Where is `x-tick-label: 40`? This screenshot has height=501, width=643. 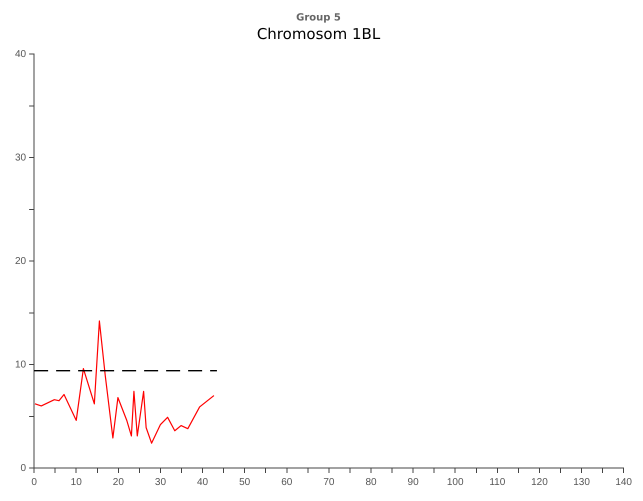 x-tick-label: 40 is located at coordinates (203, 482).